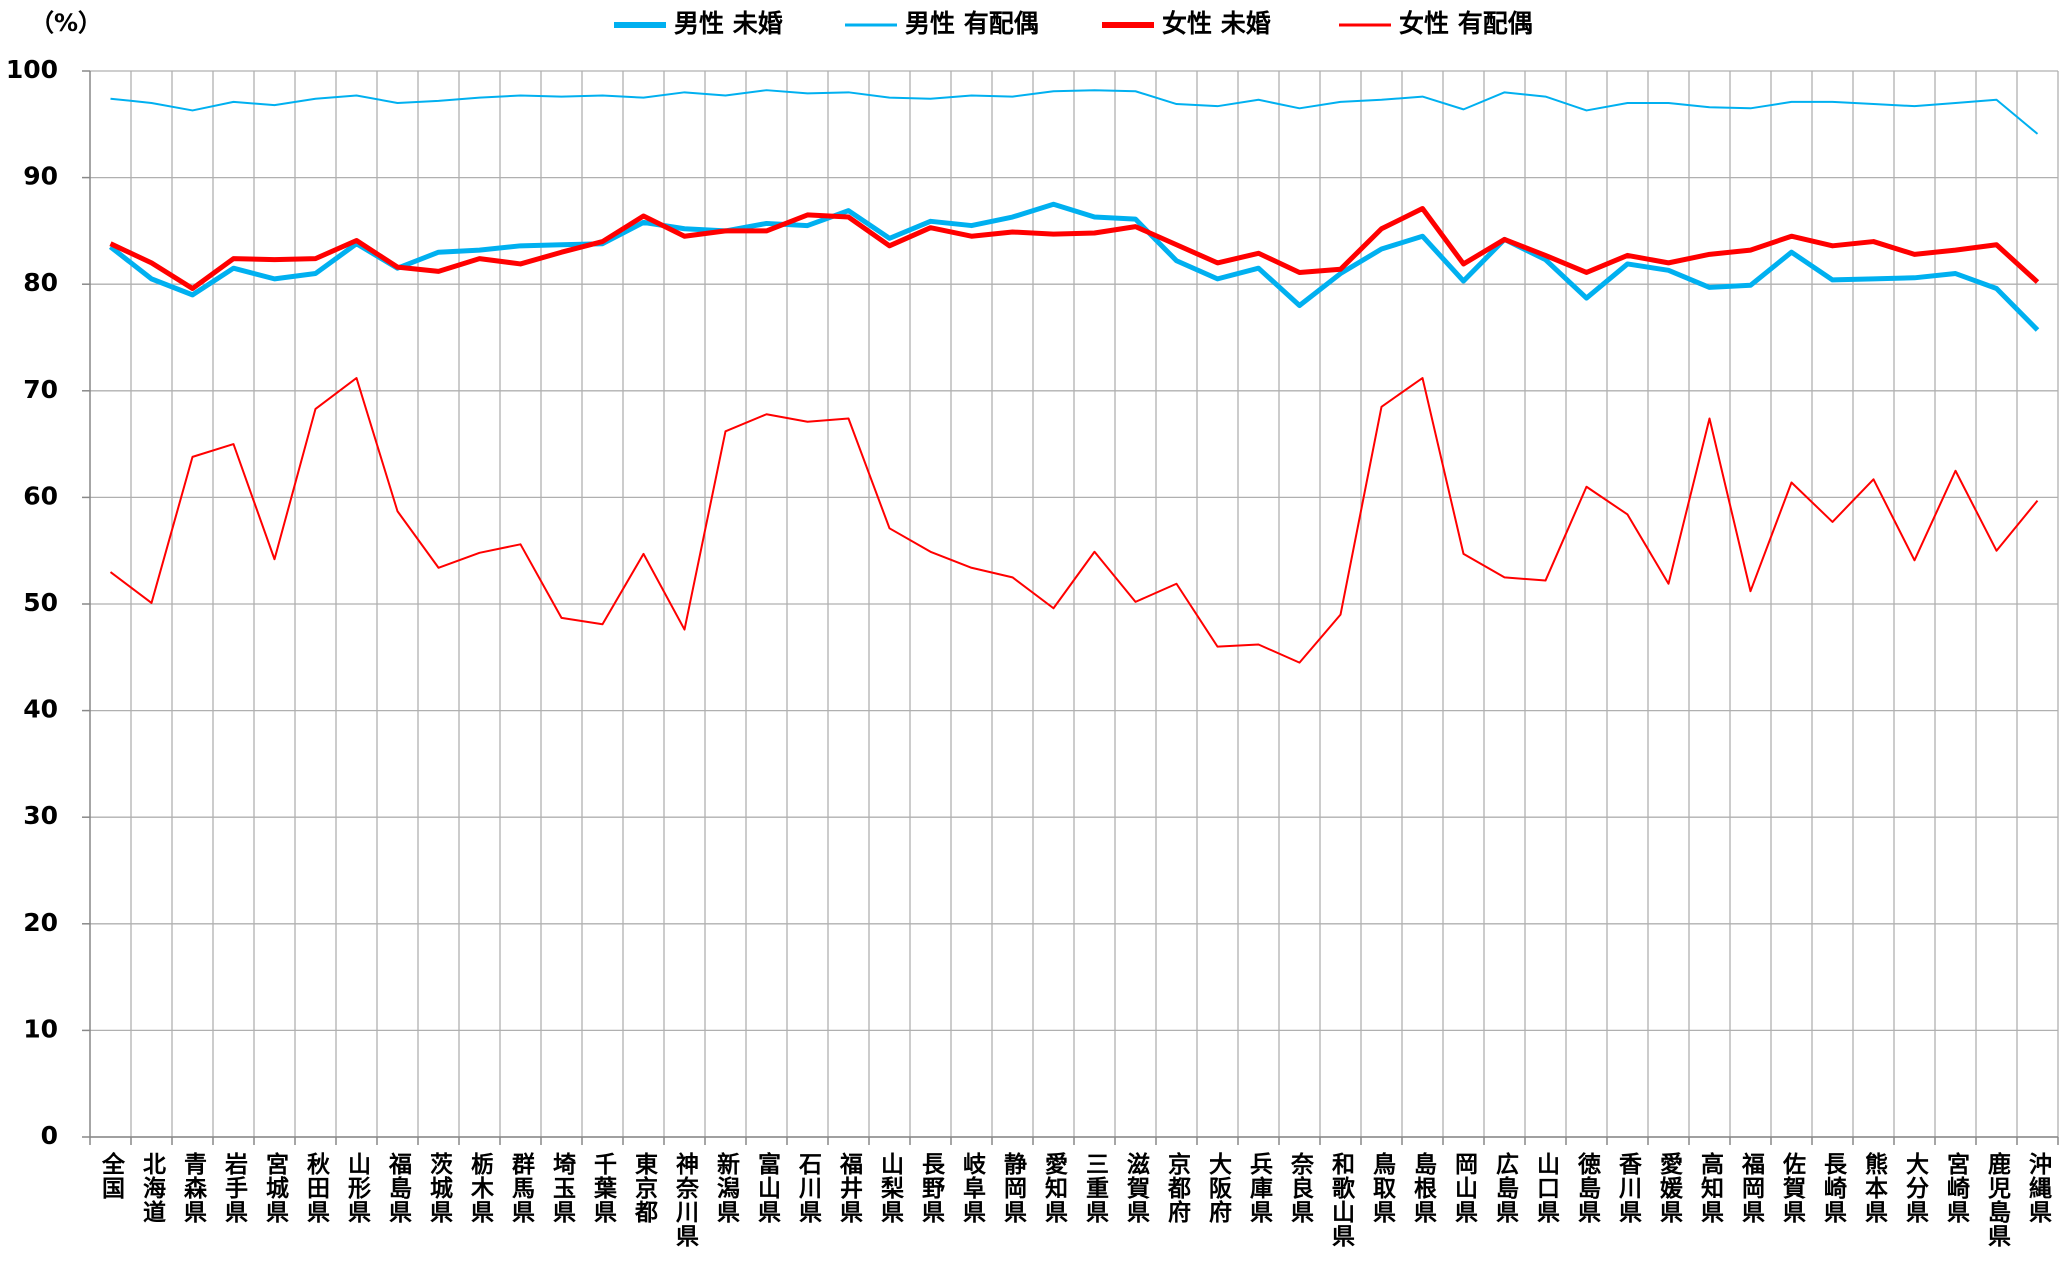 The height and width of the screenshot is (1276, 2069). I want to click on x-tick-label: 高知県, so click(1709, 1188).